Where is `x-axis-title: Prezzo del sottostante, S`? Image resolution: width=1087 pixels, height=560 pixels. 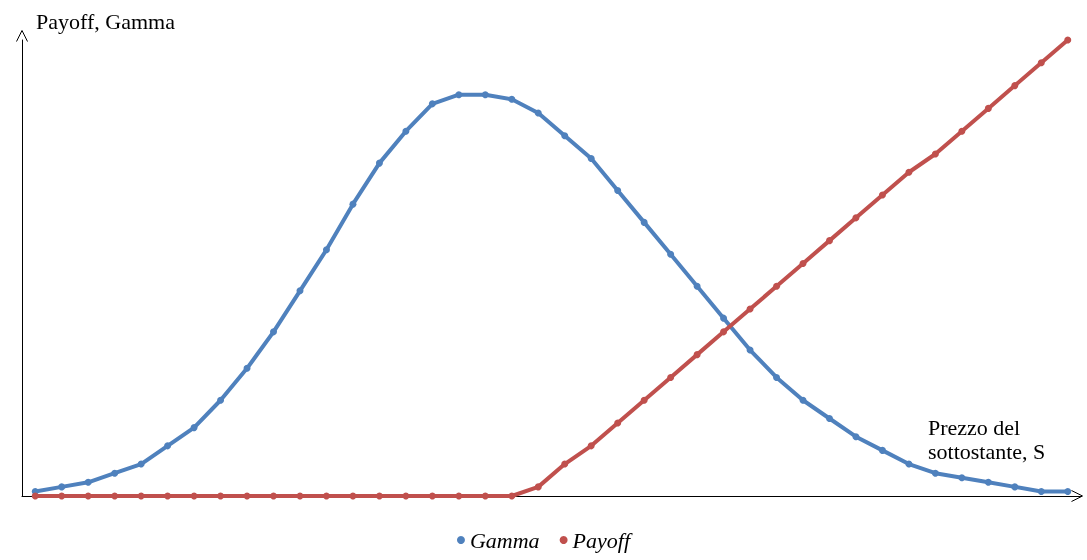 x-axis-title: Prezzo del sottostante, S is located at coordinates (987, 439).